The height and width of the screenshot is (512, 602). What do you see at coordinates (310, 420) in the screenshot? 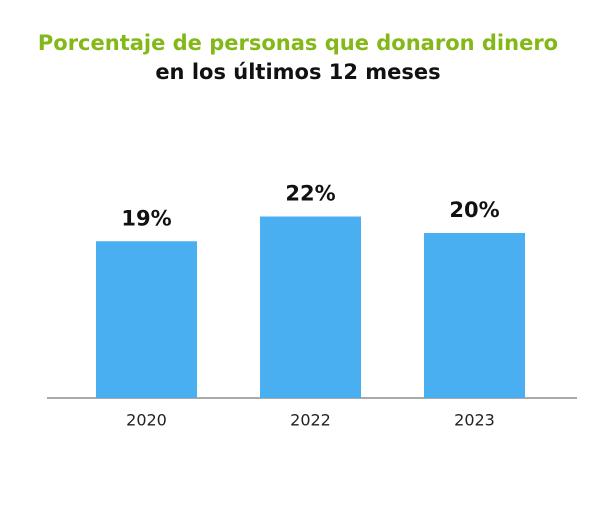
I see `x-tick-label: 2022` at bounding box center [310, 420].